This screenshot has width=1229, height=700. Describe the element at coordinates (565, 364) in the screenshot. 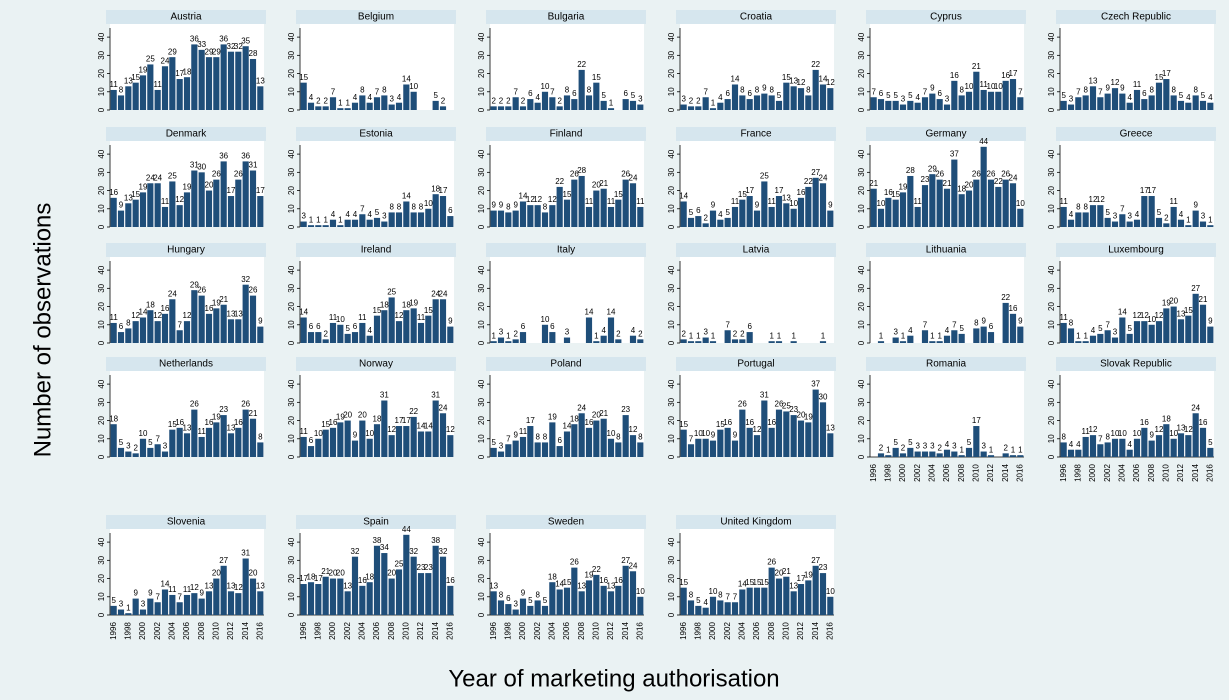

I see `panel-title: Poland` at that location.